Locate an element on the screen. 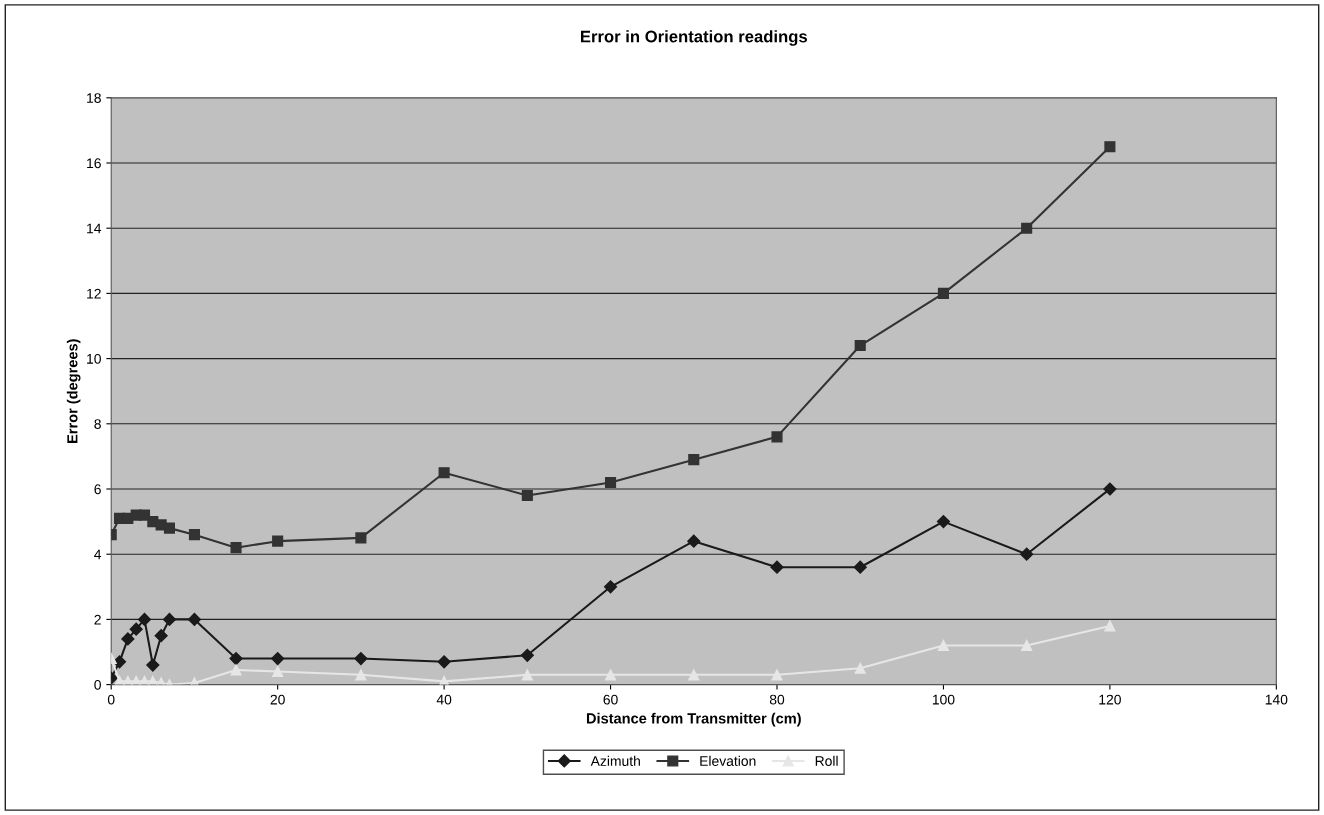 Image resolution: width=1324 pixels, height=815 pixels. y-tick-label: 14 is located at coordinates (94, 228).